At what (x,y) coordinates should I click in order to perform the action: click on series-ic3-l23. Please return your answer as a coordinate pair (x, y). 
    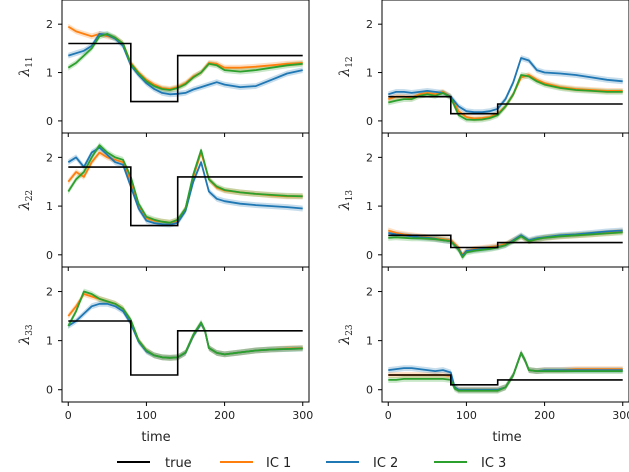
    Looking at the image, I should click on (505, 371).